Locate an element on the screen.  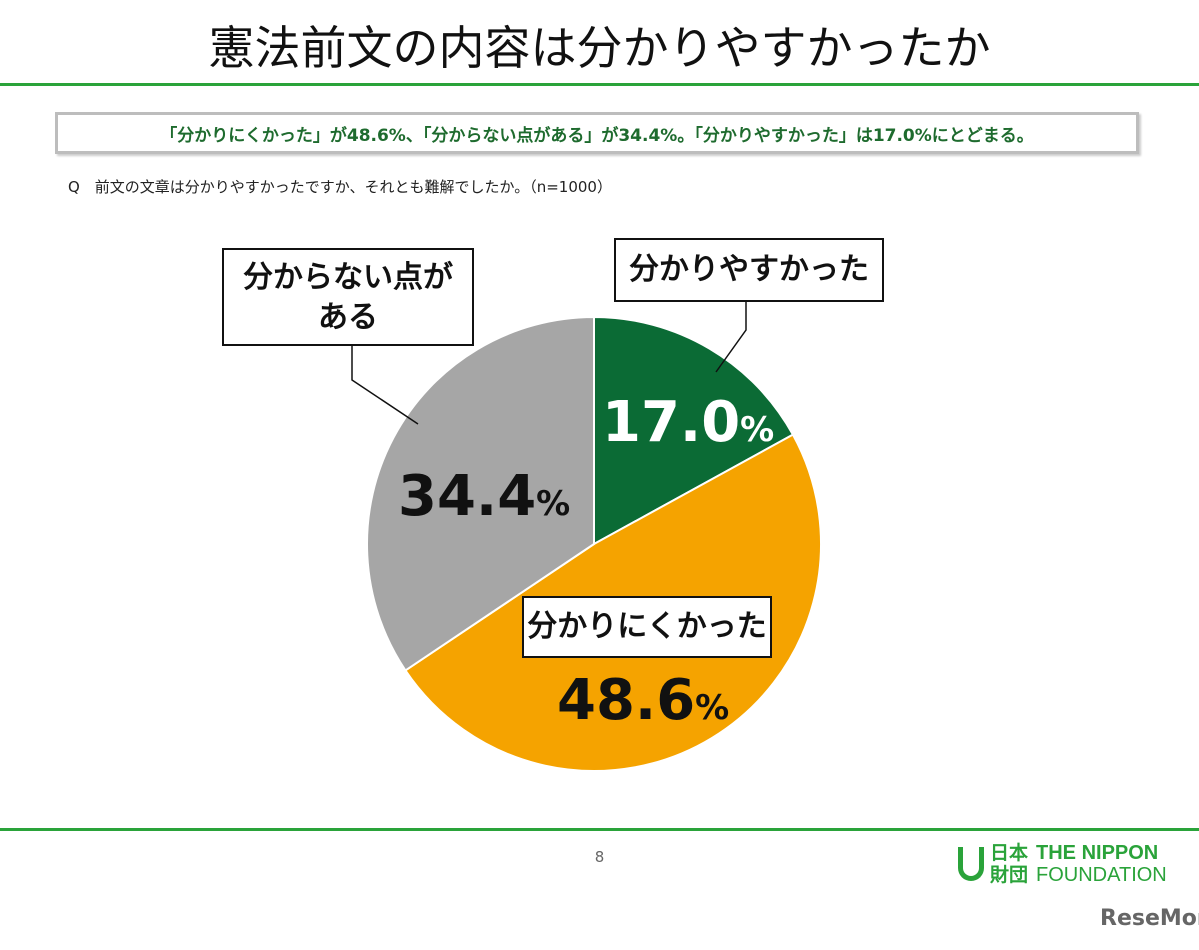
pct-label-easy: 17.0% is located at coordinates (688, 422).